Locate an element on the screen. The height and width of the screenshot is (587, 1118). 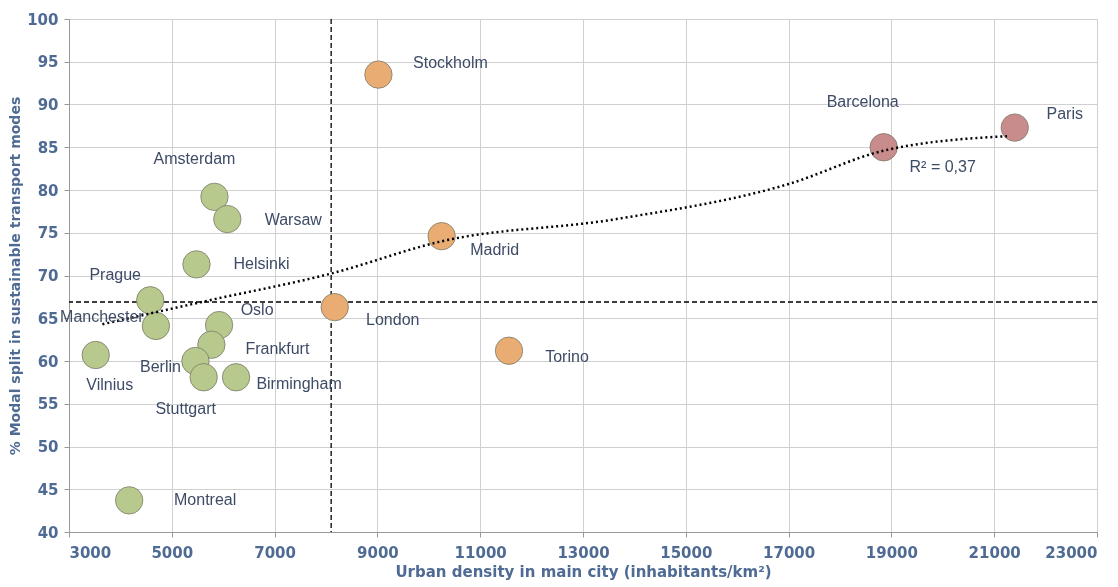
annotation: Prague is located at coordinates (115, 275).